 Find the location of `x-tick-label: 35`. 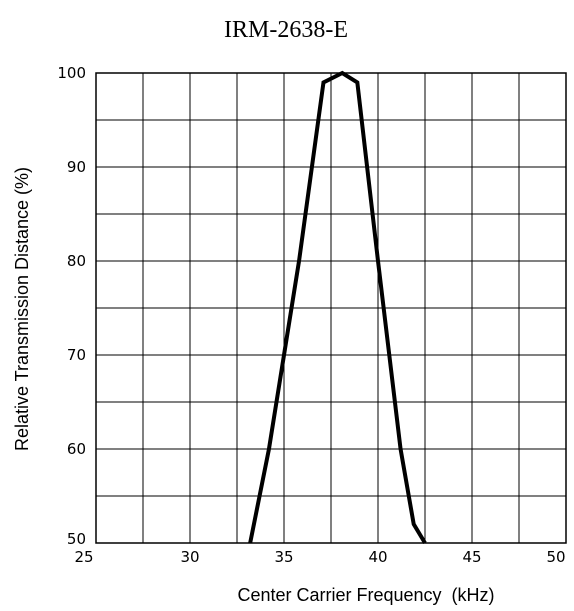

x-tick-label: 35 is located at coordinates (283, 557).